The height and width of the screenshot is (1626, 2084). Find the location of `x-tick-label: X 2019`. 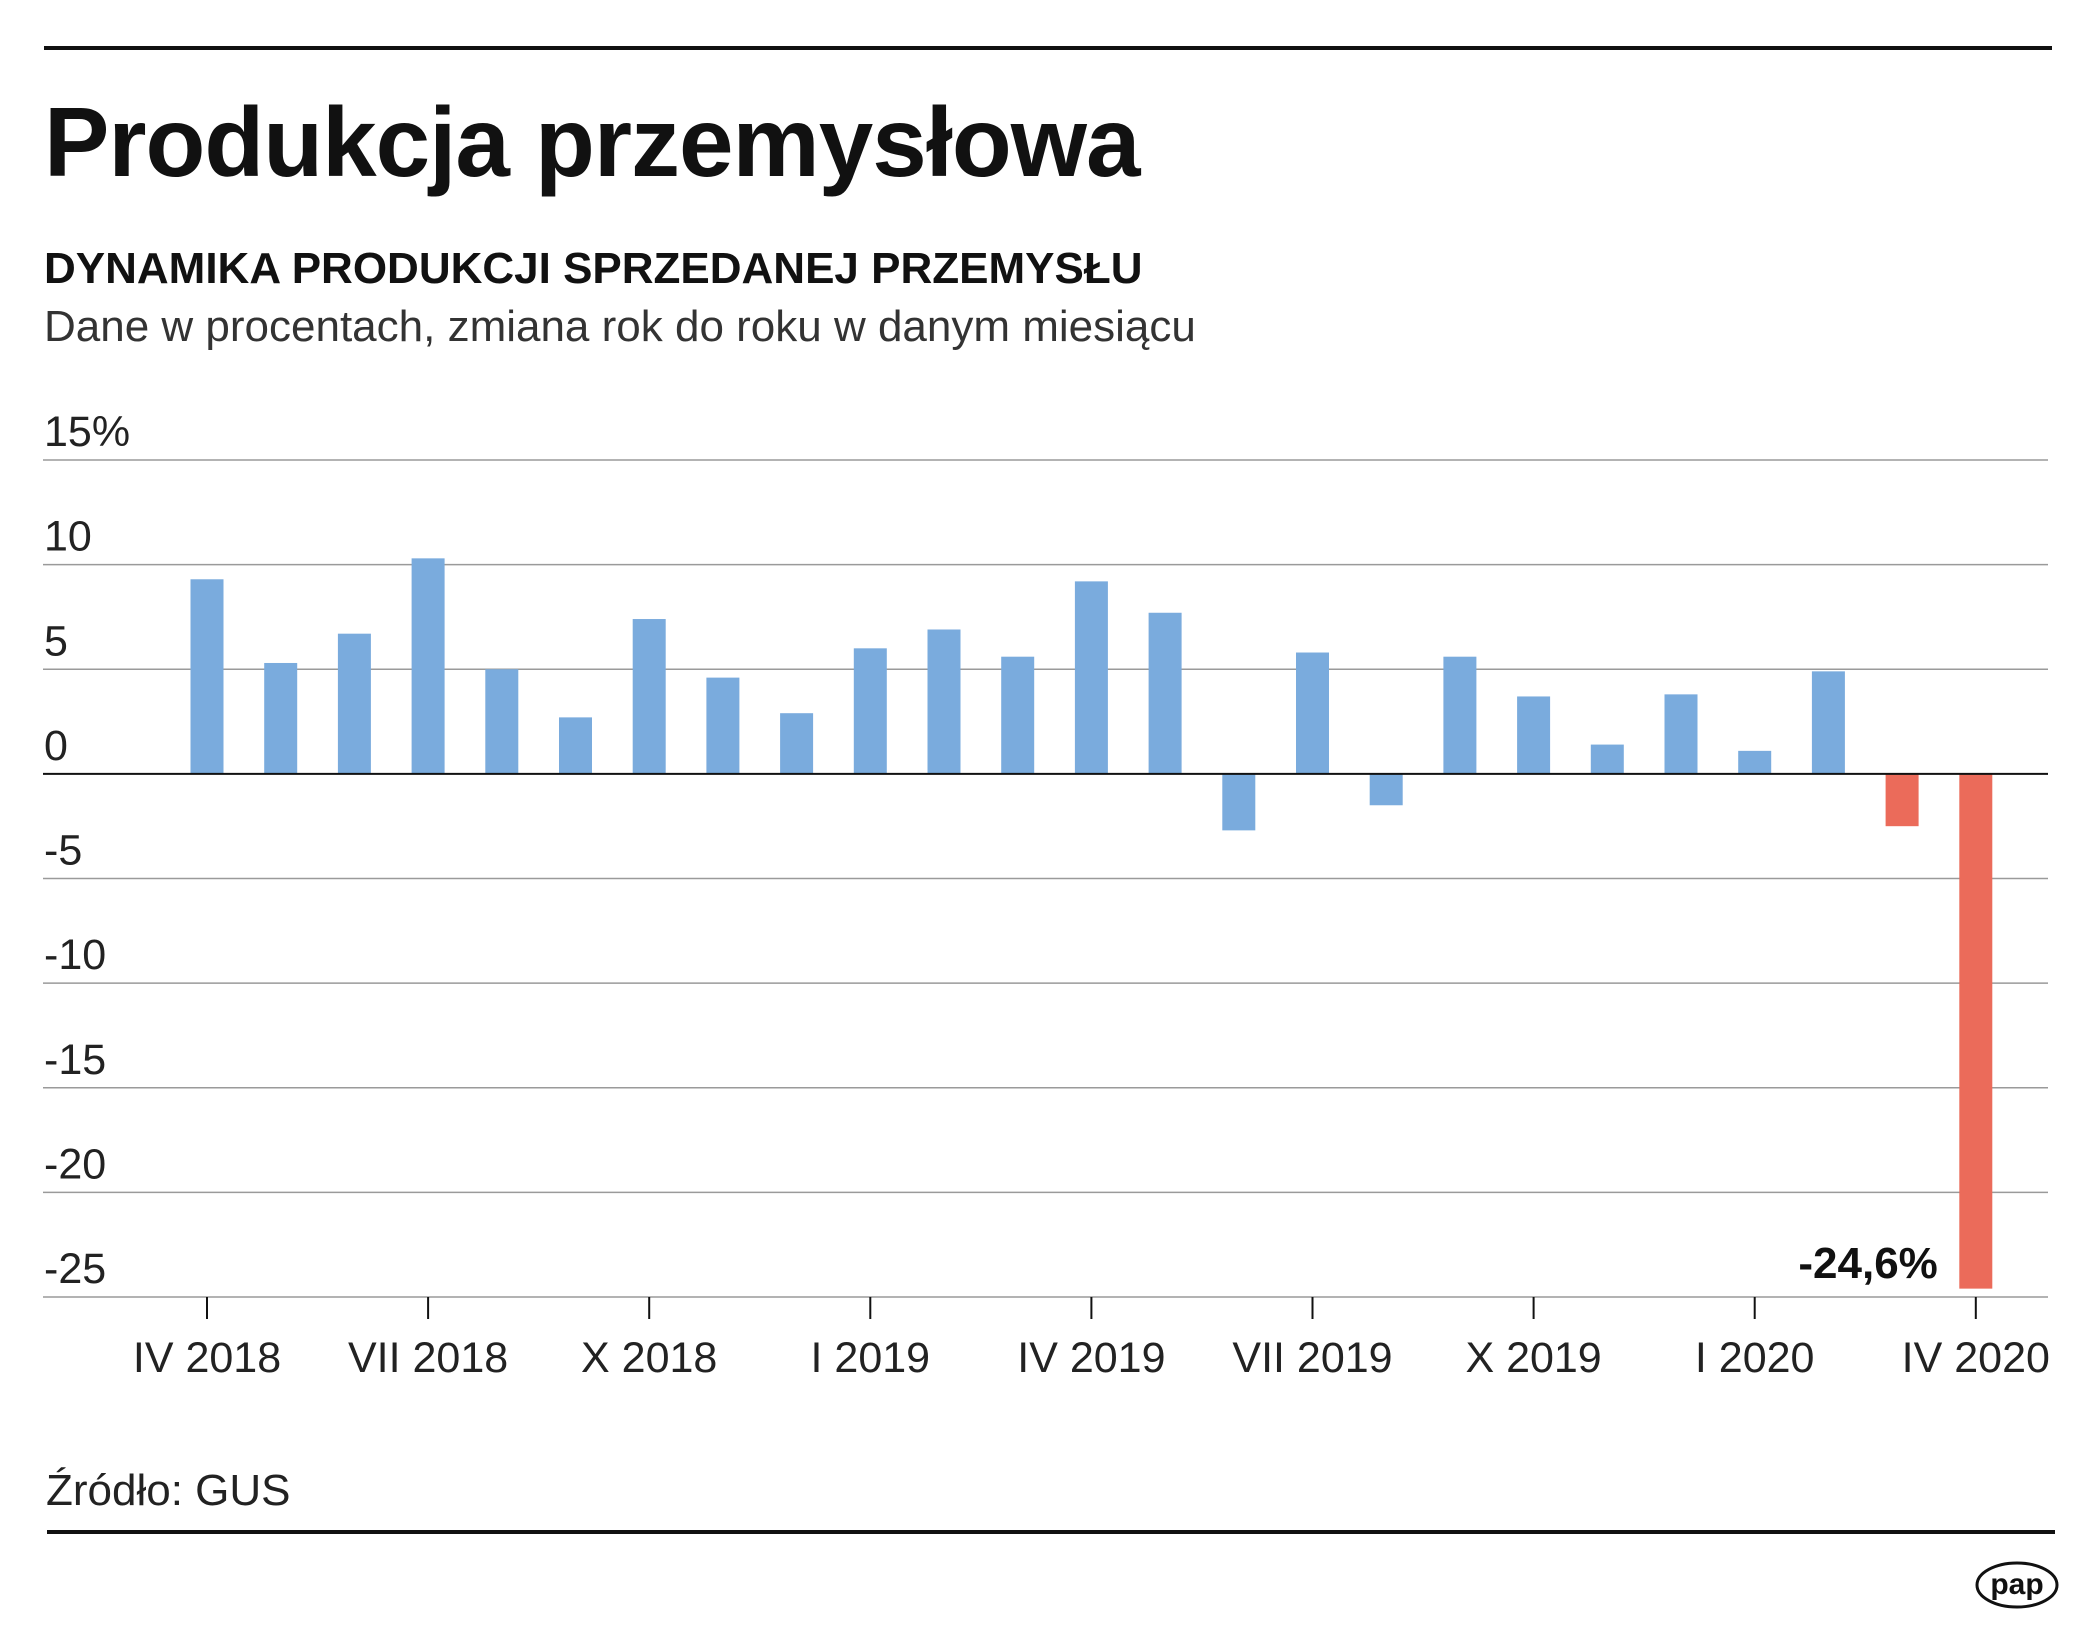

x-tick-label: X 2019 is located at coordinates (1533, 1358).